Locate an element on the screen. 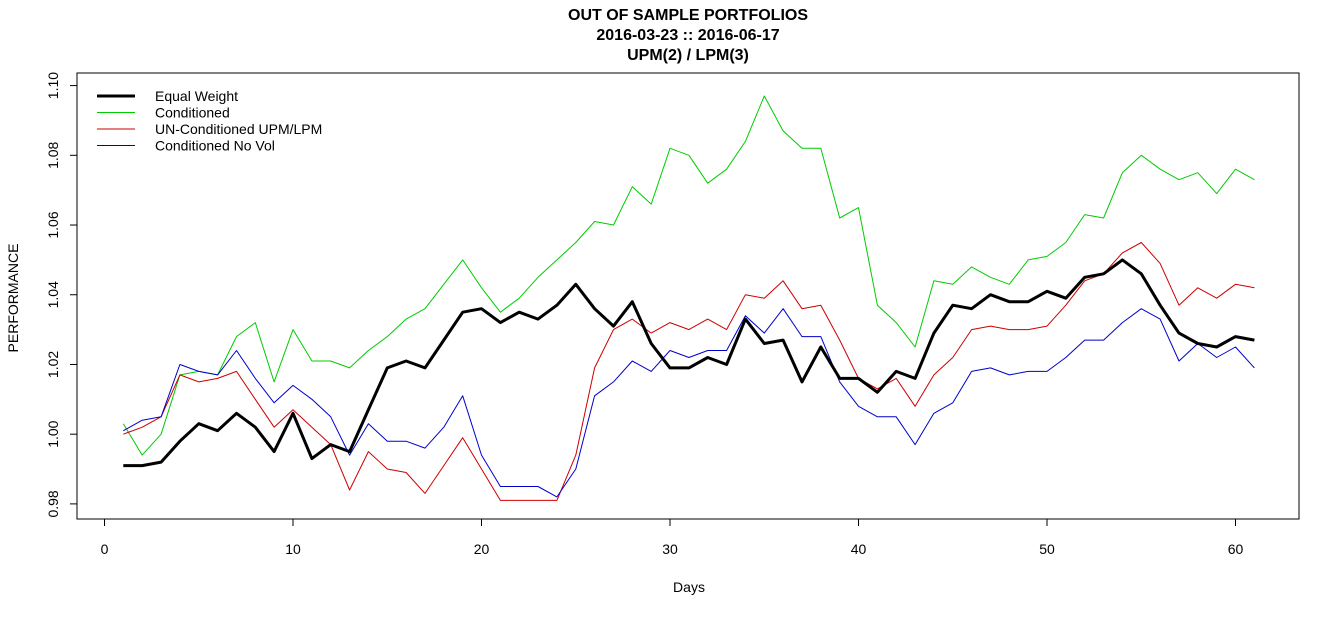 The width and height of the screenshot is (1340, 617). legend-label-conditioned: Conditioned is located at coordinates (192, 113).